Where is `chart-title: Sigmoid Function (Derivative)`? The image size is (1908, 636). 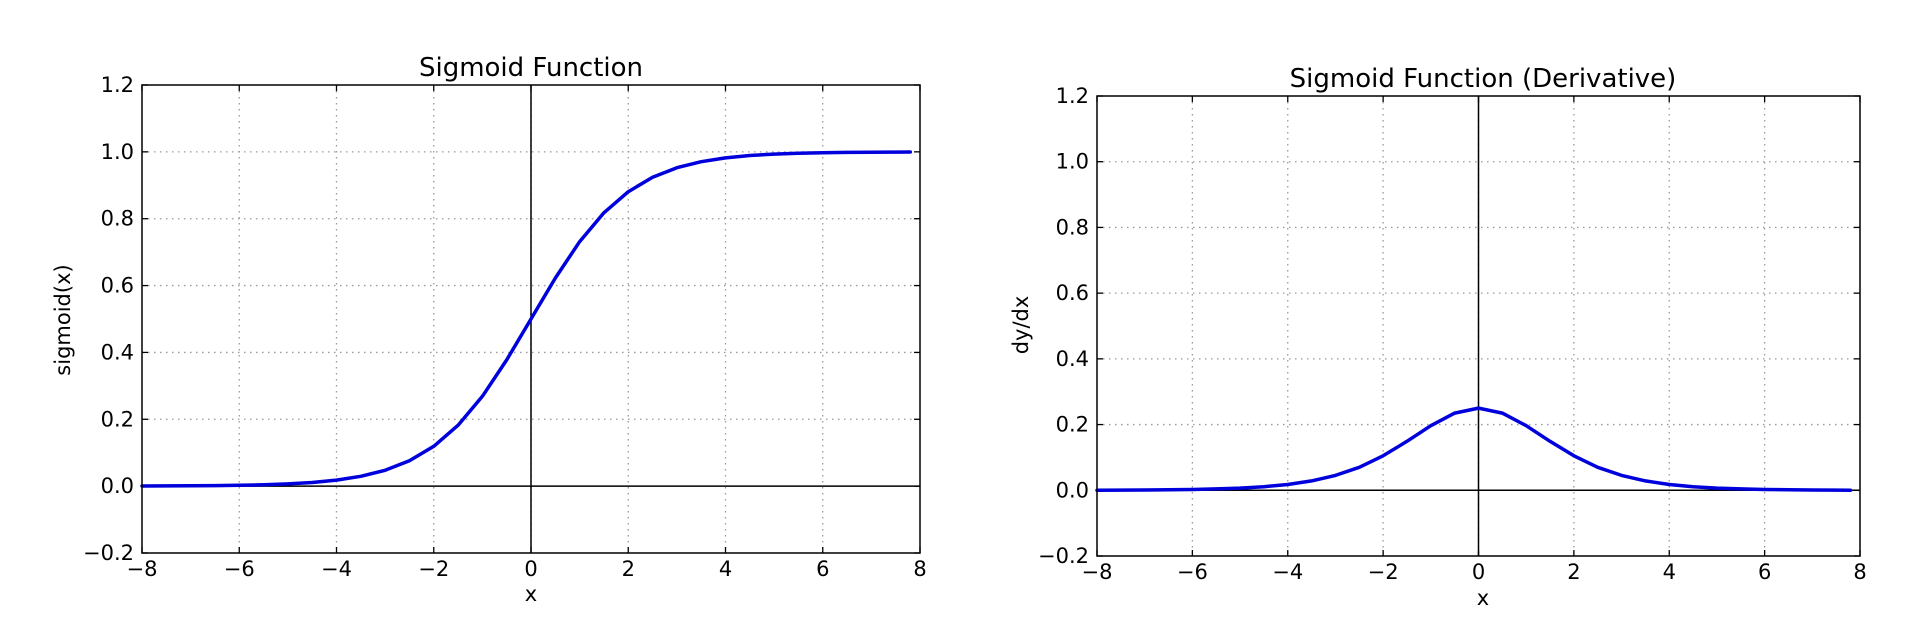 chart-title: Sigmoid Function (Derivative) is located at coordinates (1483, 79).